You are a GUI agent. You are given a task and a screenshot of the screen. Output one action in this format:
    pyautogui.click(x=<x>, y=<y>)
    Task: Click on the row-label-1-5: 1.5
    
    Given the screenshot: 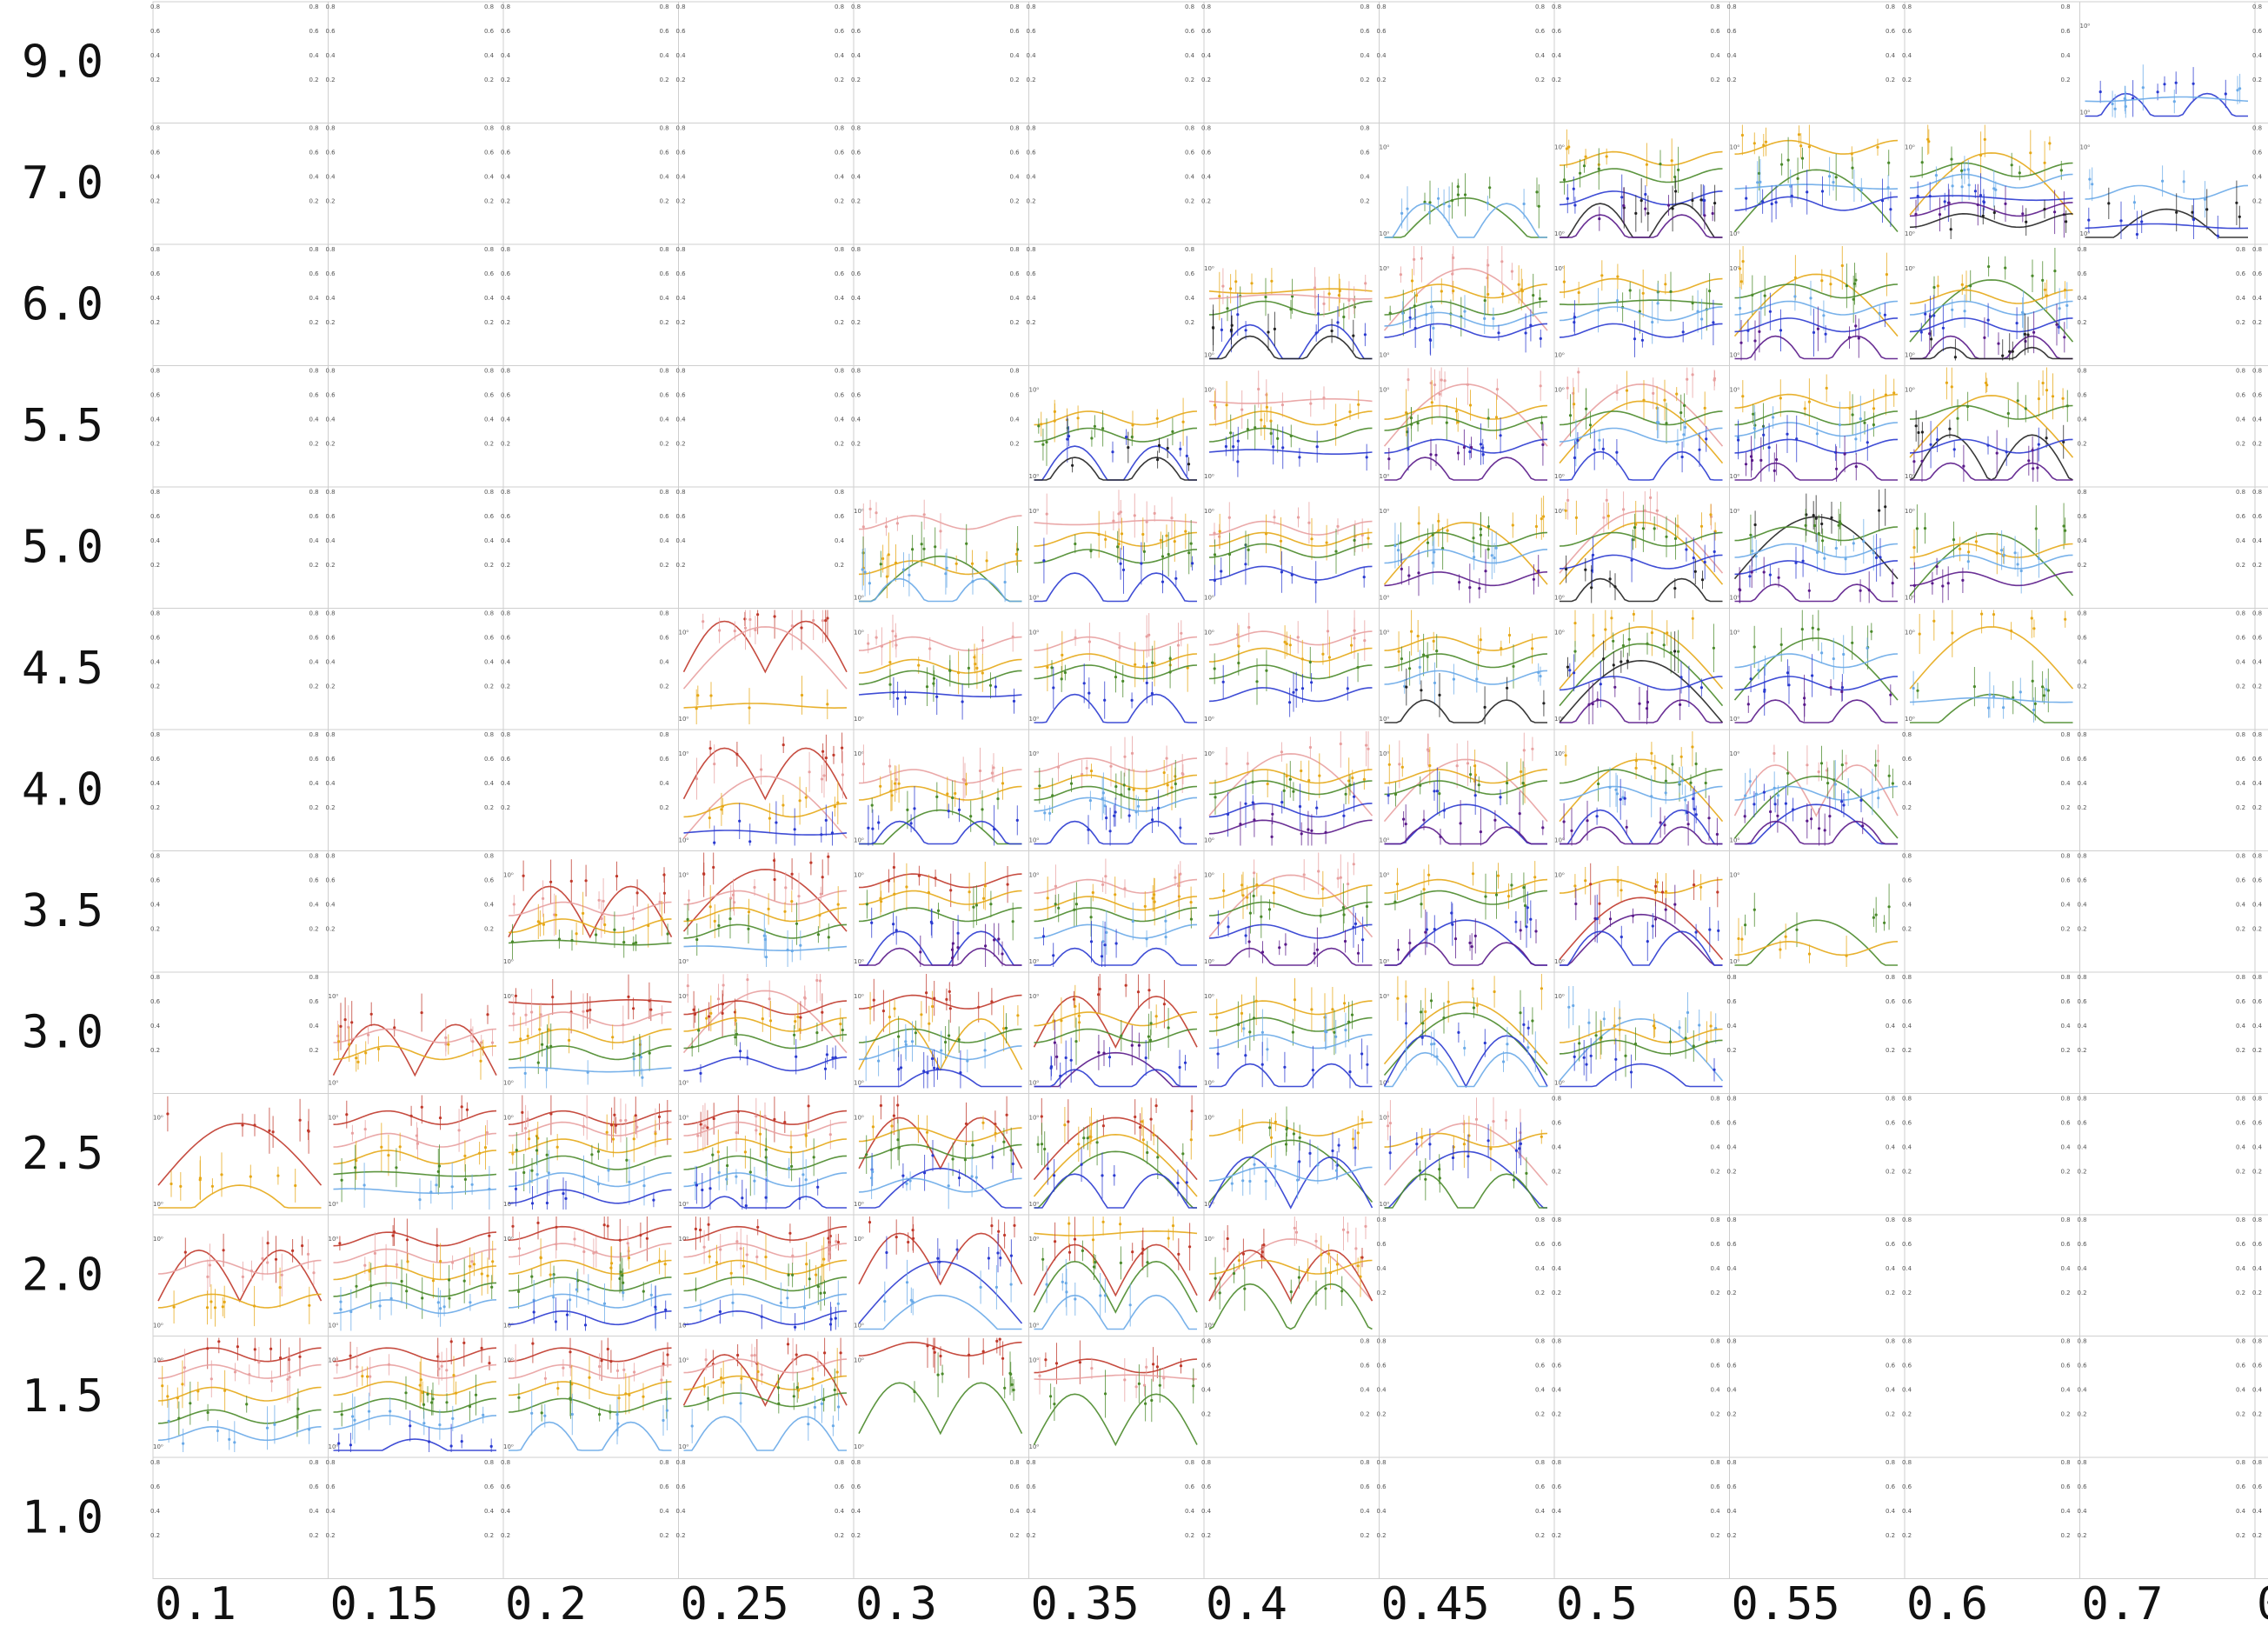 What is the action you would take?
    pyautogui.click(x=62, y=1396)
    